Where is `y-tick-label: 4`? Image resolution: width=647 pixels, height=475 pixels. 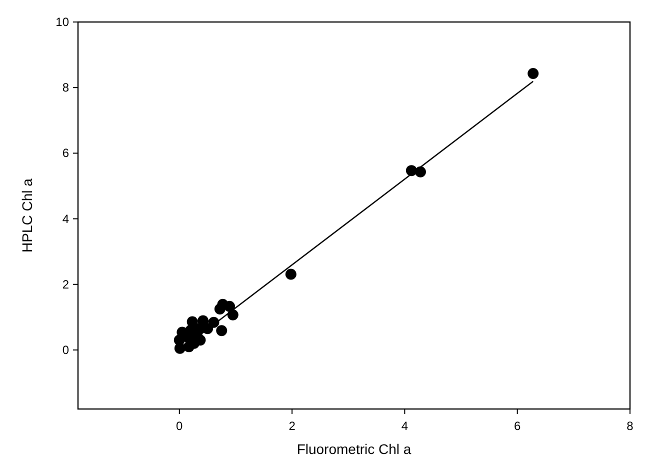 y-tick-label: 4 is located at coordinates (66, 219).